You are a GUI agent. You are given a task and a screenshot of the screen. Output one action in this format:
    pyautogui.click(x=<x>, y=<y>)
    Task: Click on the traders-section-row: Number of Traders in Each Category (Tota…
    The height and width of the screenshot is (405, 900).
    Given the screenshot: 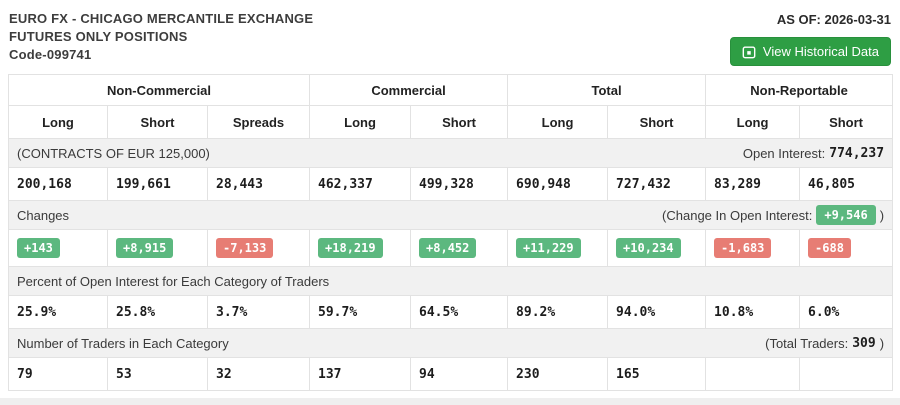 What is the action you would take?
    pyautogui.click(x=450, y=343)
    